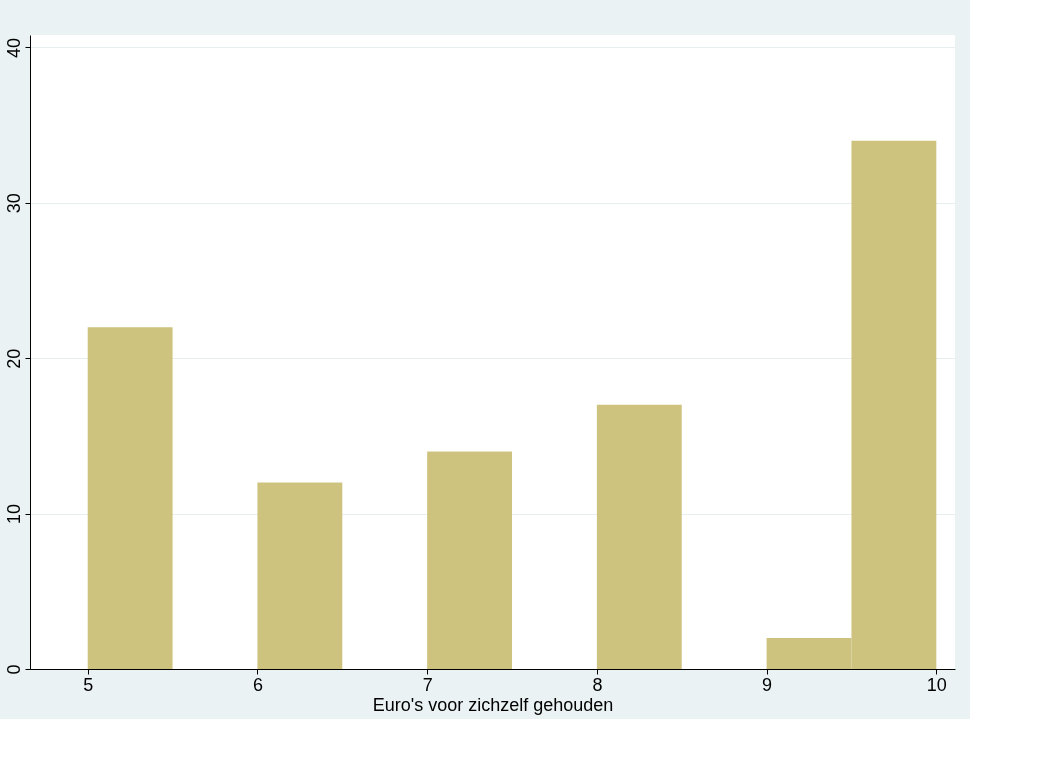  I want to click on y-tick-label: 40, so click(13, 47).